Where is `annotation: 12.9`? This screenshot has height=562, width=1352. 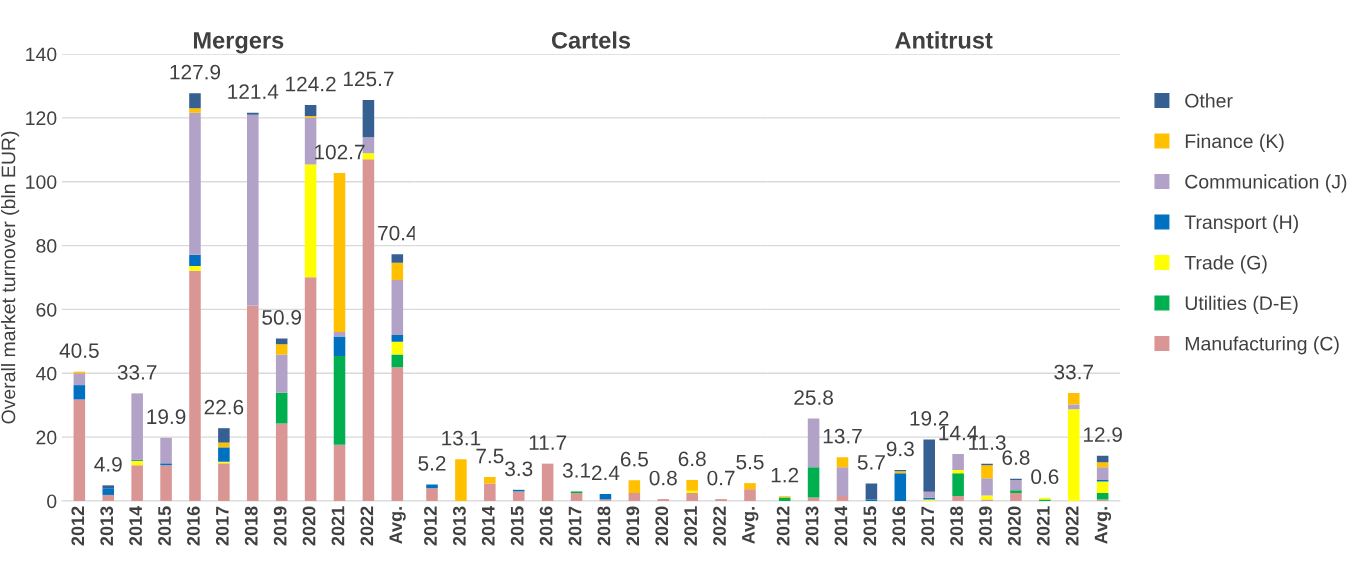 annotation: 12.9 is located at coordinates (1102, 434).